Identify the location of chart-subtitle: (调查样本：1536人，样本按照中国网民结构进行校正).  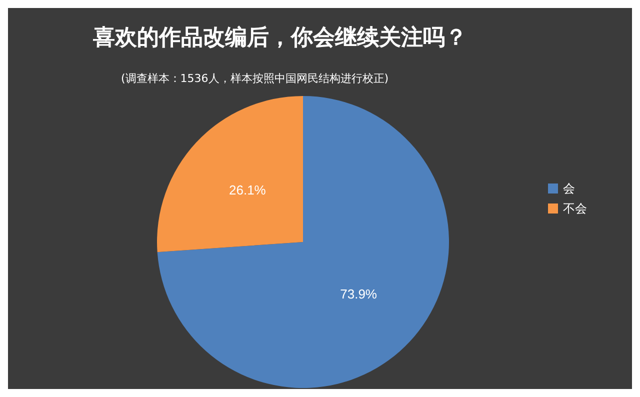
(255, 78).